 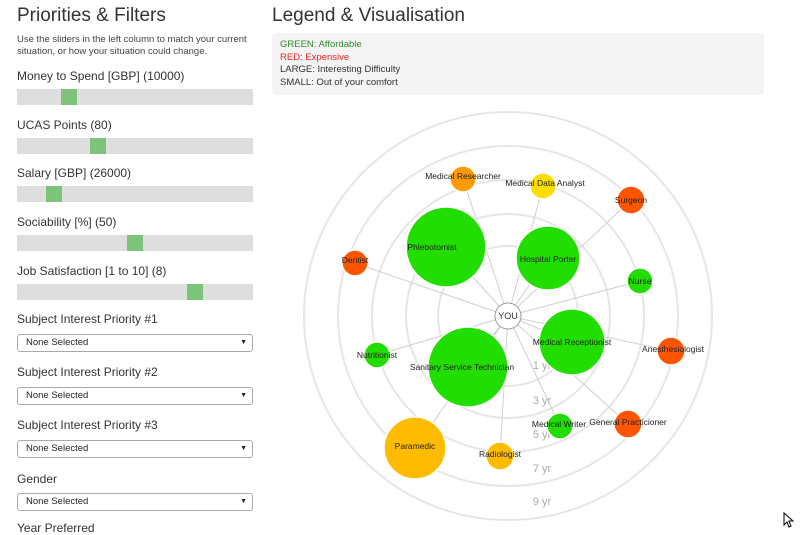 I want to click on dropdown-label-interest-1: Subject Interest Priority #1, so click(x=87, y=319).